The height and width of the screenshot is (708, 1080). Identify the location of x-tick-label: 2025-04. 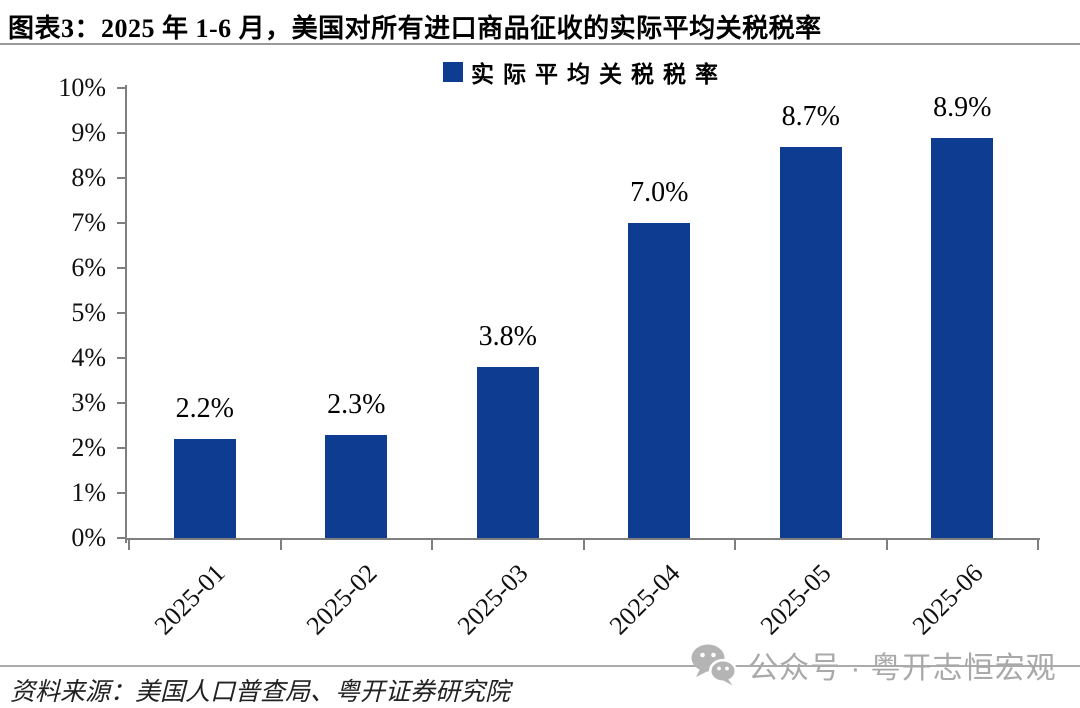
(644, 599).